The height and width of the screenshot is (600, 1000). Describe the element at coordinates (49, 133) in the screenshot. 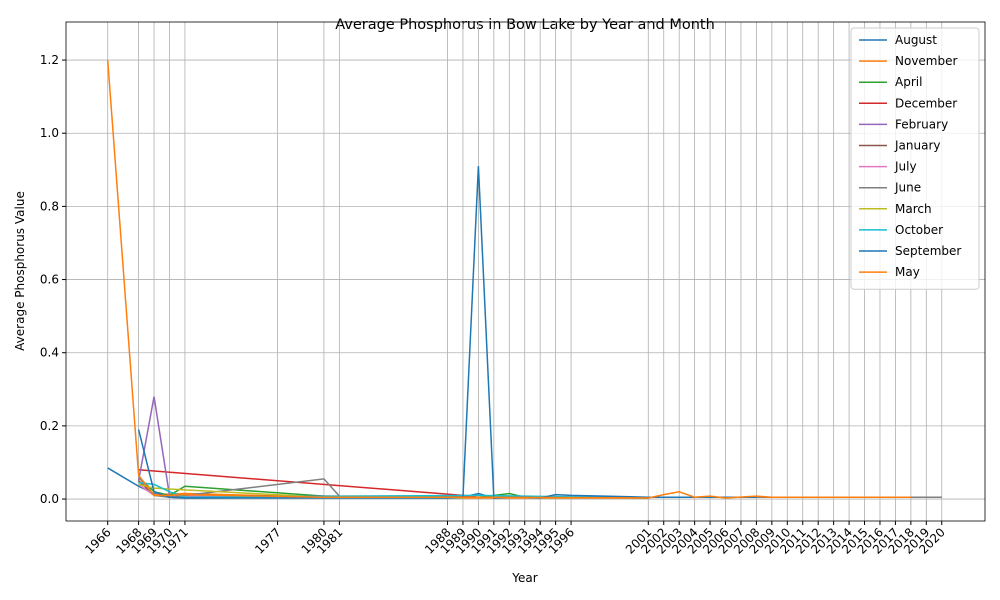

I see `y-tick-label: 1.0` at that location.